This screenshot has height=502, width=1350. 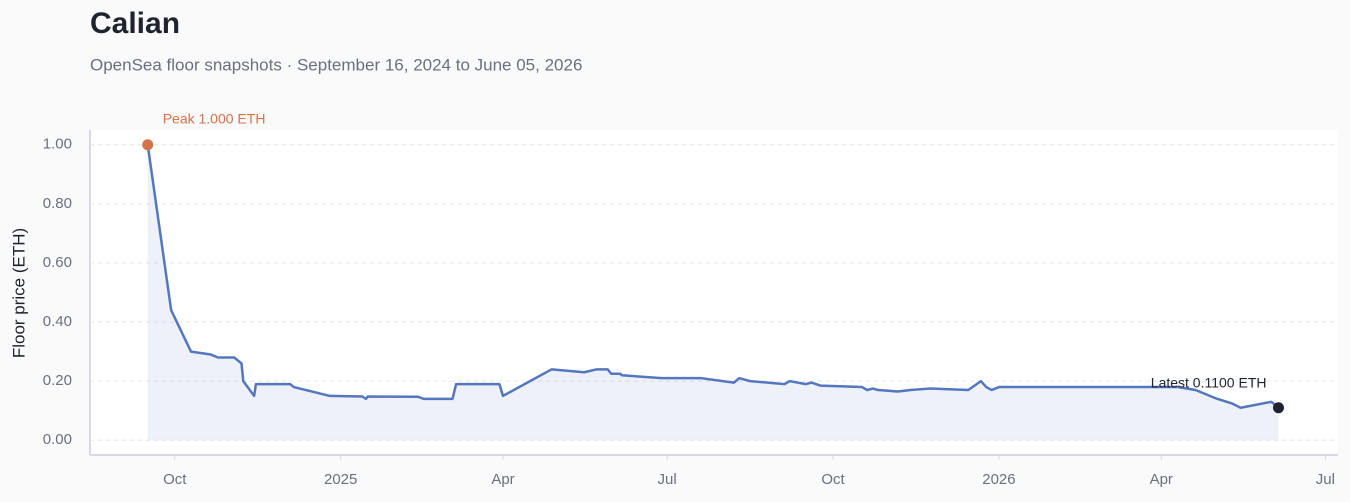 I want to click on peak-marker, so click(x=148, y=145).